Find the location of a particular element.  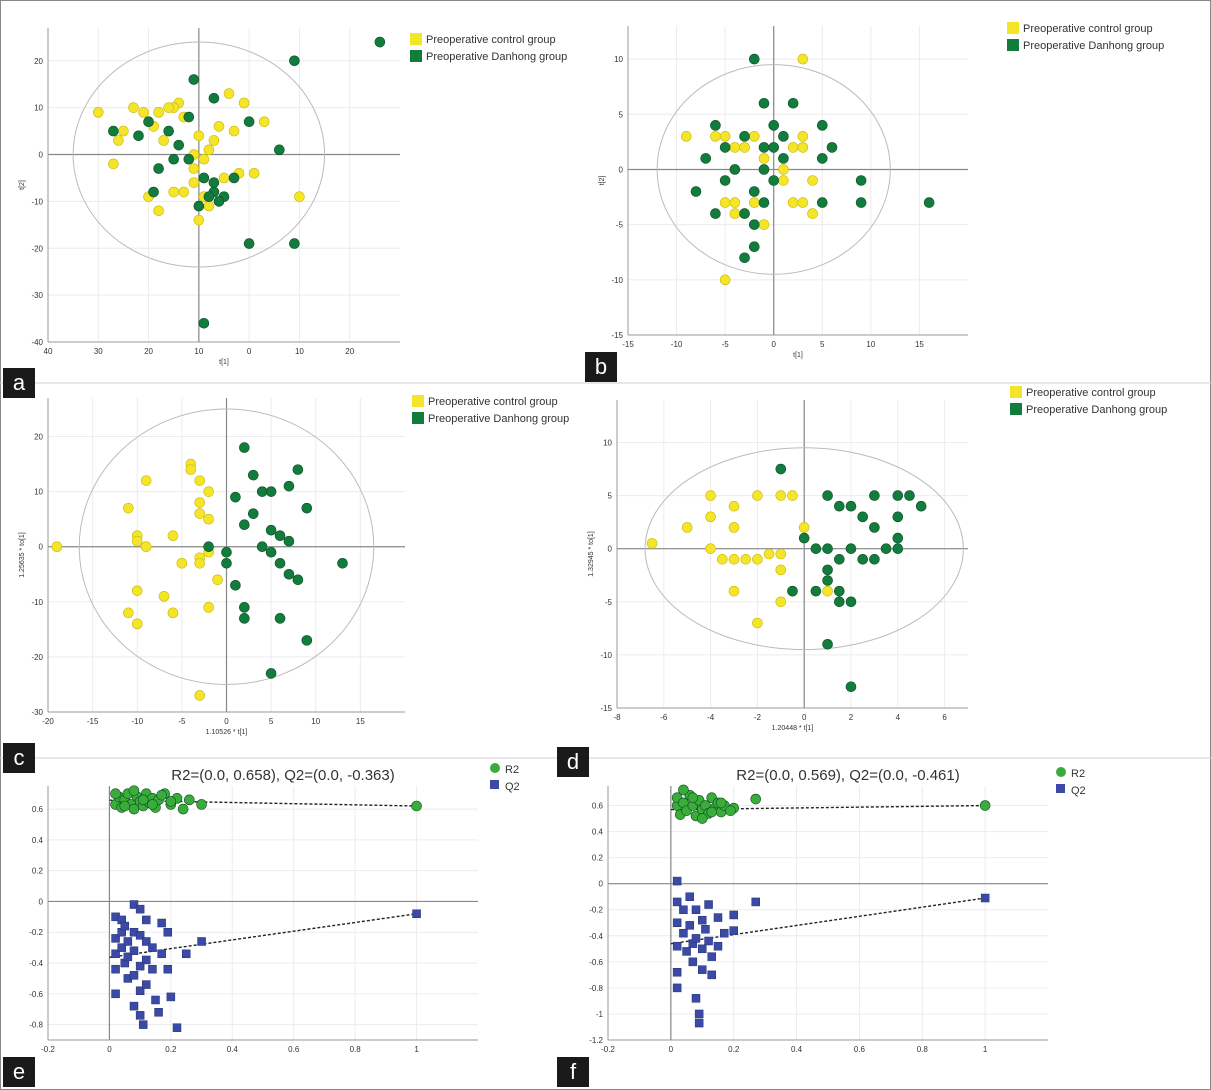

legend-marker-preoperative-danhong-group-c is located at coordinates (418, 418).